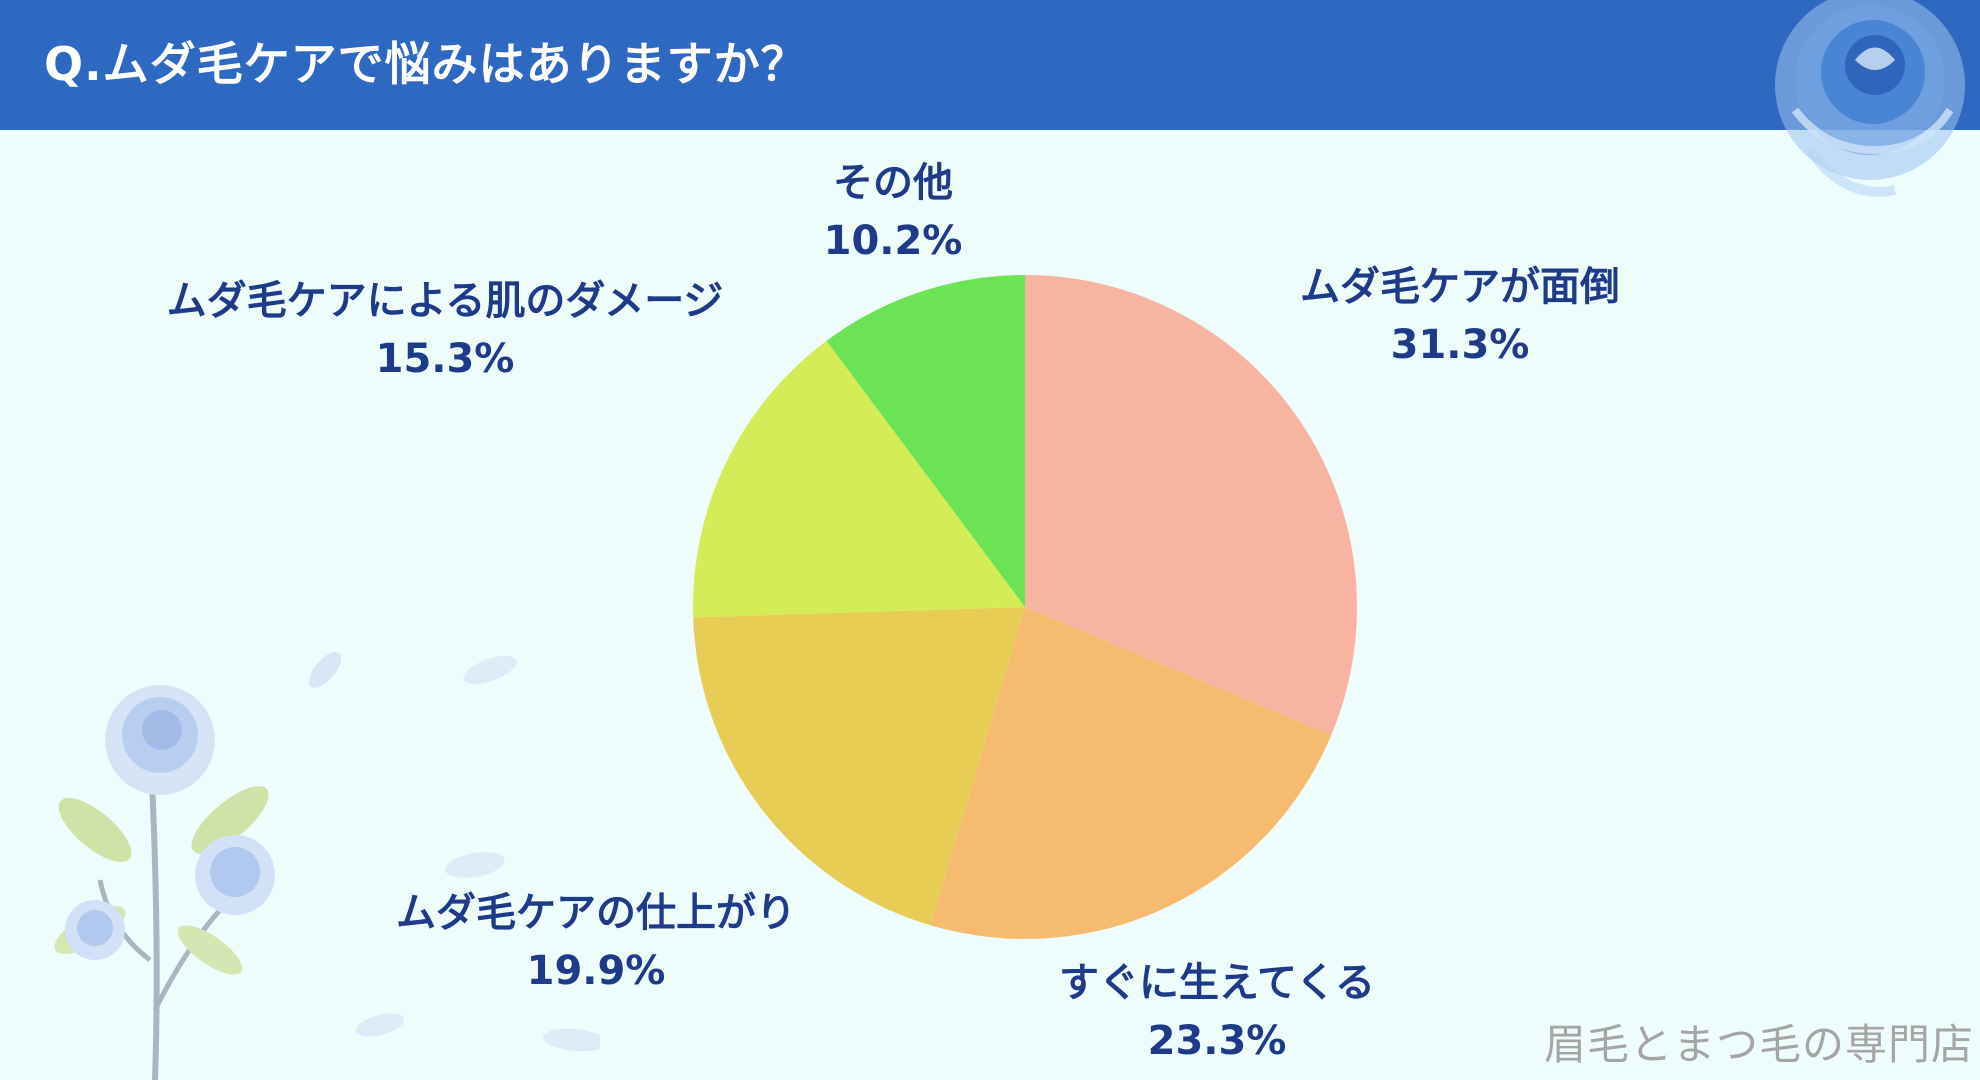 This screenshot has height=1080, width=1980. What do you see at coordinates (445, 330) in the screenshot?
I see `slice-label-3: ムダ毛ケアによる肌のダメージ 15.3%` at bounding box center [445, 330].